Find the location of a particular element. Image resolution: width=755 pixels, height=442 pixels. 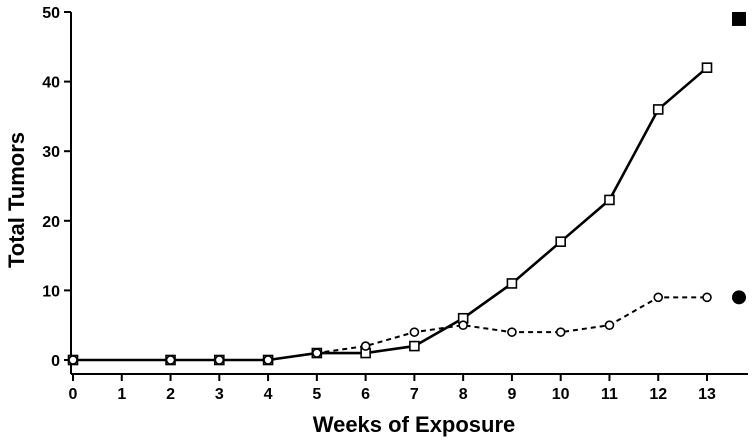

x-tick-label: 0 is located at coordinates (73, 394).